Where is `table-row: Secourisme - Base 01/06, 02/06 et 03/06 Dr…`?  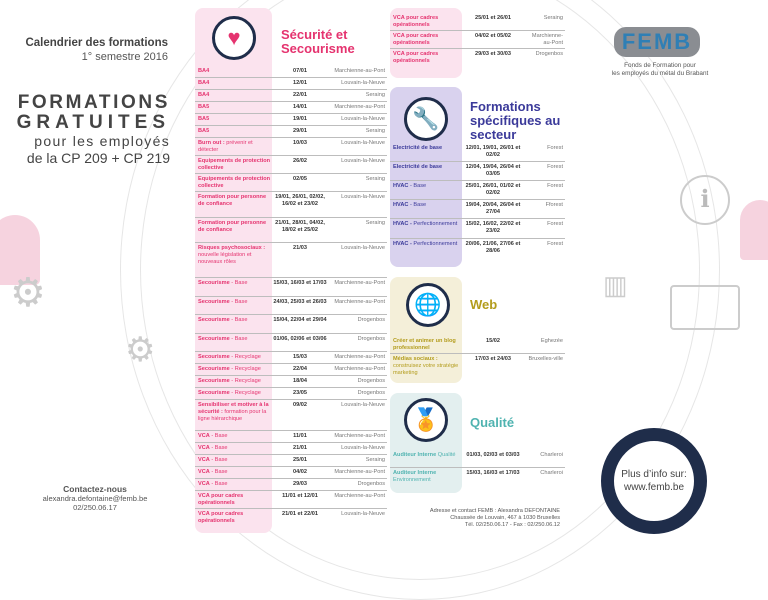 table-row: Secourisme - Base 01/06, 02/06 et 03/06 Dr… is located at coordinates (291, 343).